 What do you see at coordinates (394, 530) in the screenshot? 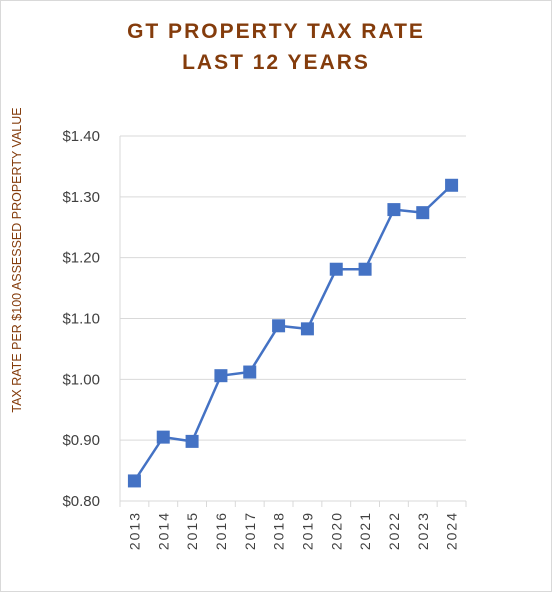
I see `x-tick-label: 2022` at bounding box center [394, 530].